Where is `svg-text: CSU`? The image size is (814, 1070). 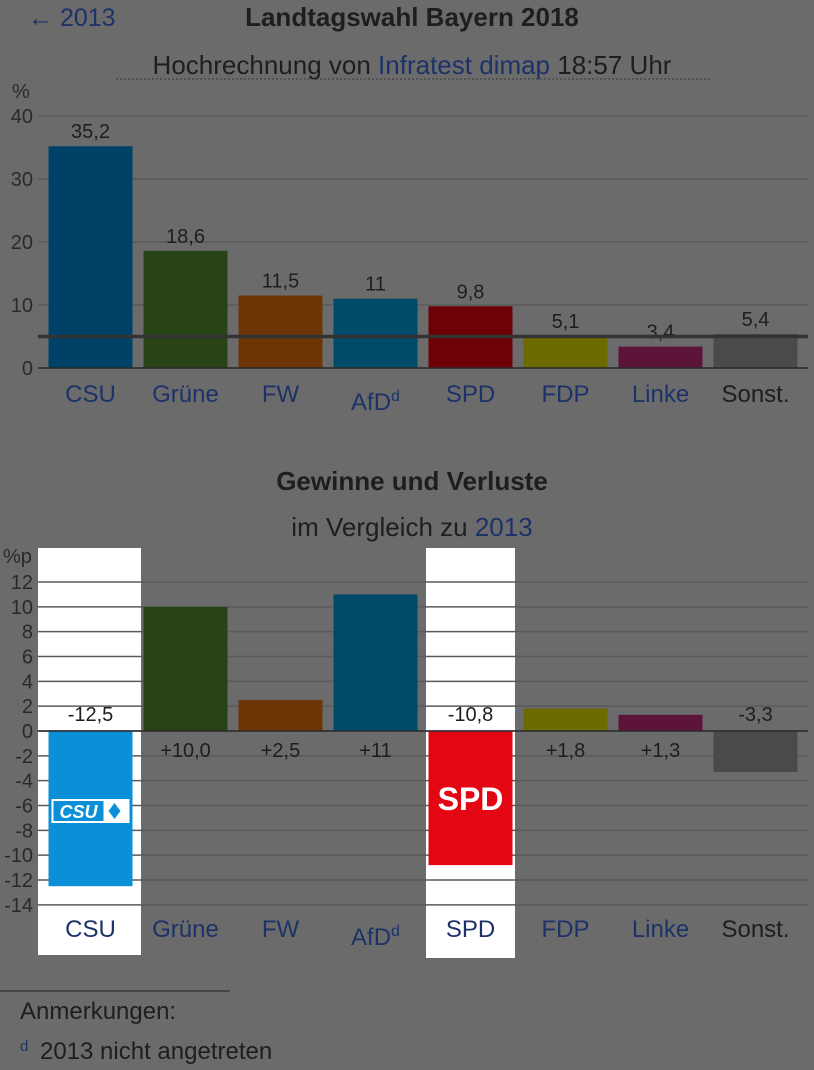 svg-text: CSU is located at coordinates (78, 812).